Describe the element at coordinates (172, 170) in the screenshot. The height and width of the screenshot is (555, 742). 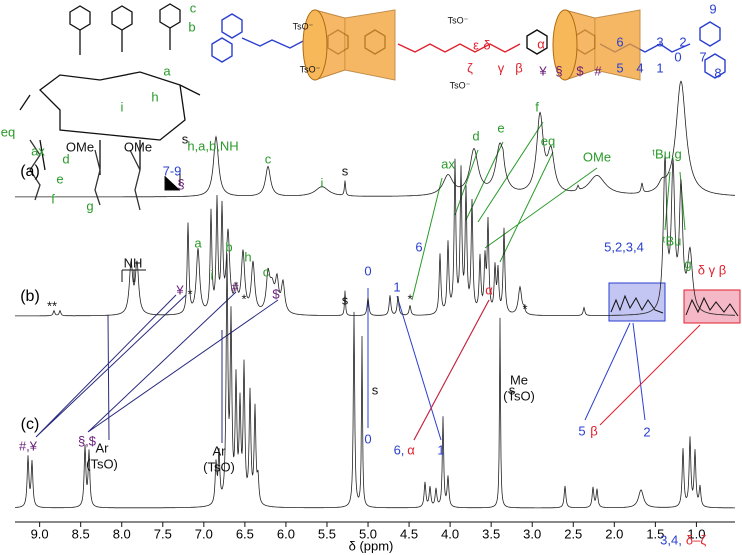
I see `peak-label: 7-9` at that location.